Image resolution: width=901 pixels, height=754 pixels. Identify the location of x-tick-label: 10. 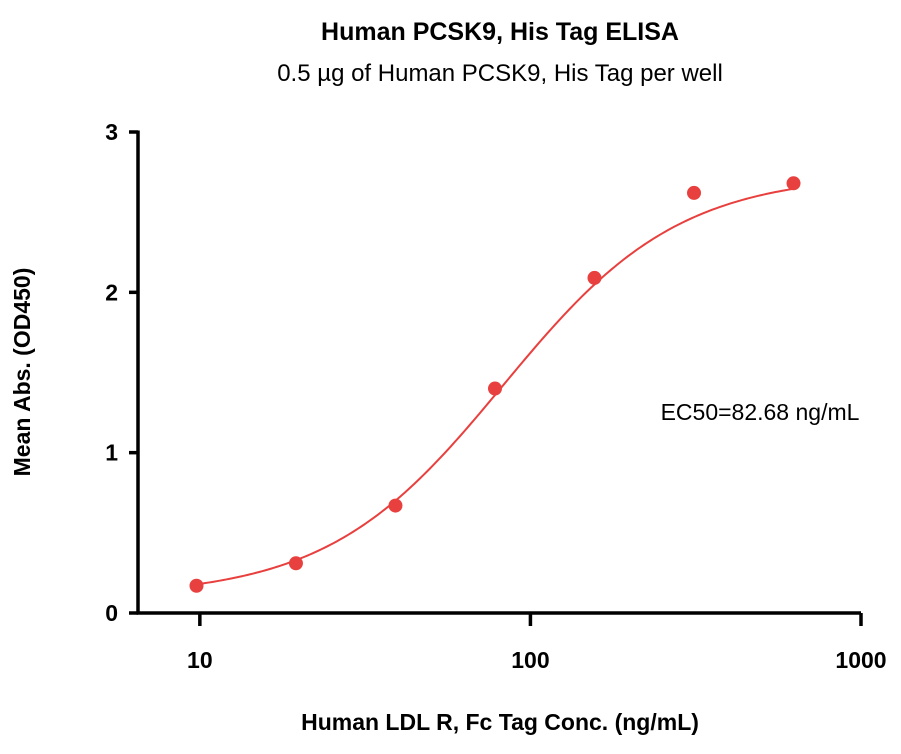
(200, 660).